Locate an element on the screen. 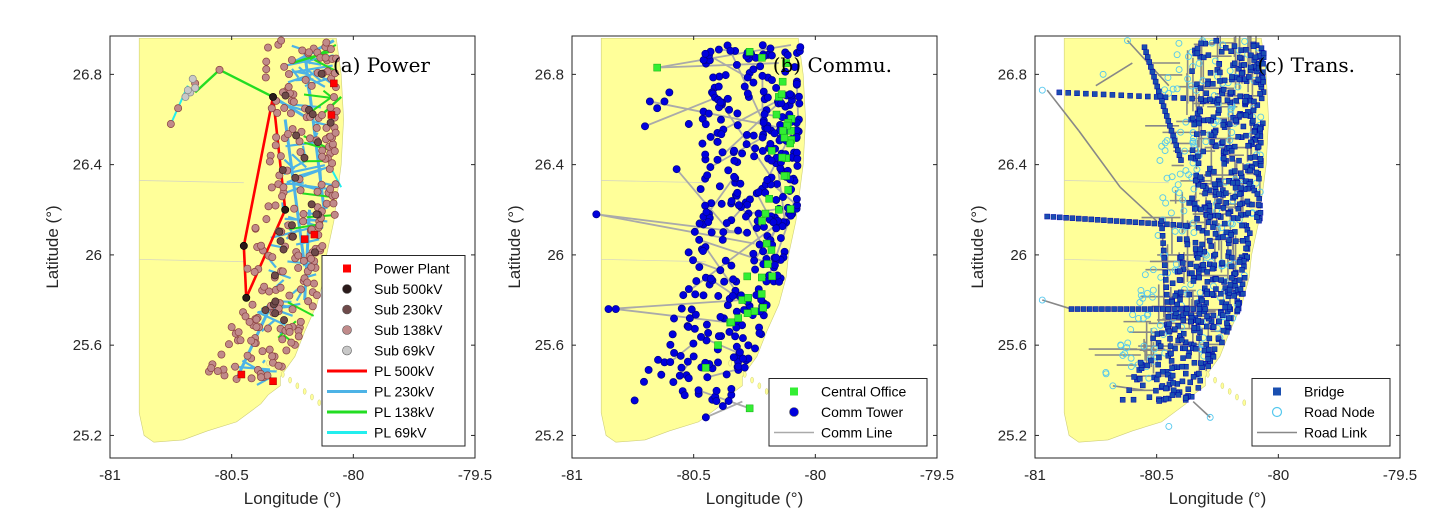 The image size is (1440, 528). x-tick-label: -79.5 is located at coordinates (937, 475).